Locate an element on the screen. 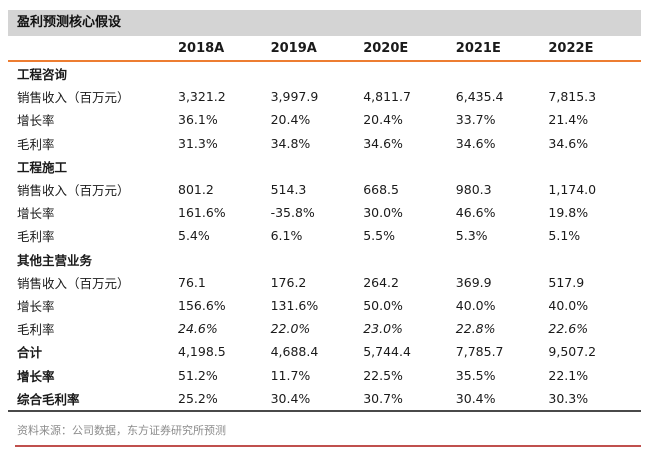 This screenshot has width=658, height=460. cell-value: 31.3% is located at coordinates (198, 143).